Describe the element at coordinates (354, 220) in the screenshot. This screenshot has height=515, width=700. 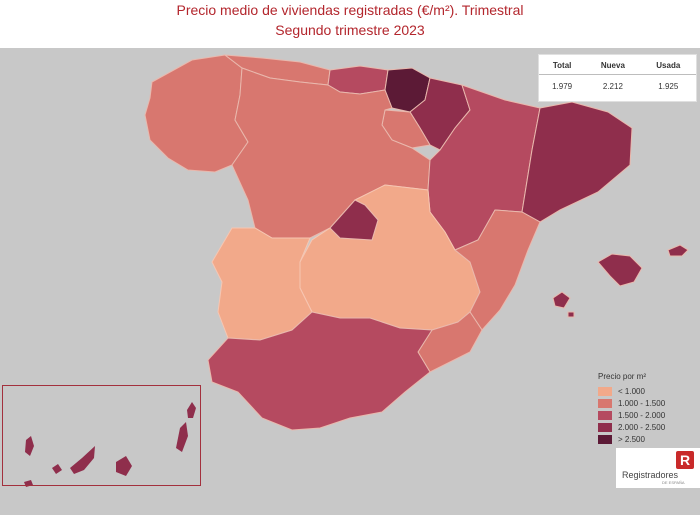
I see `region-madrid` at that location.